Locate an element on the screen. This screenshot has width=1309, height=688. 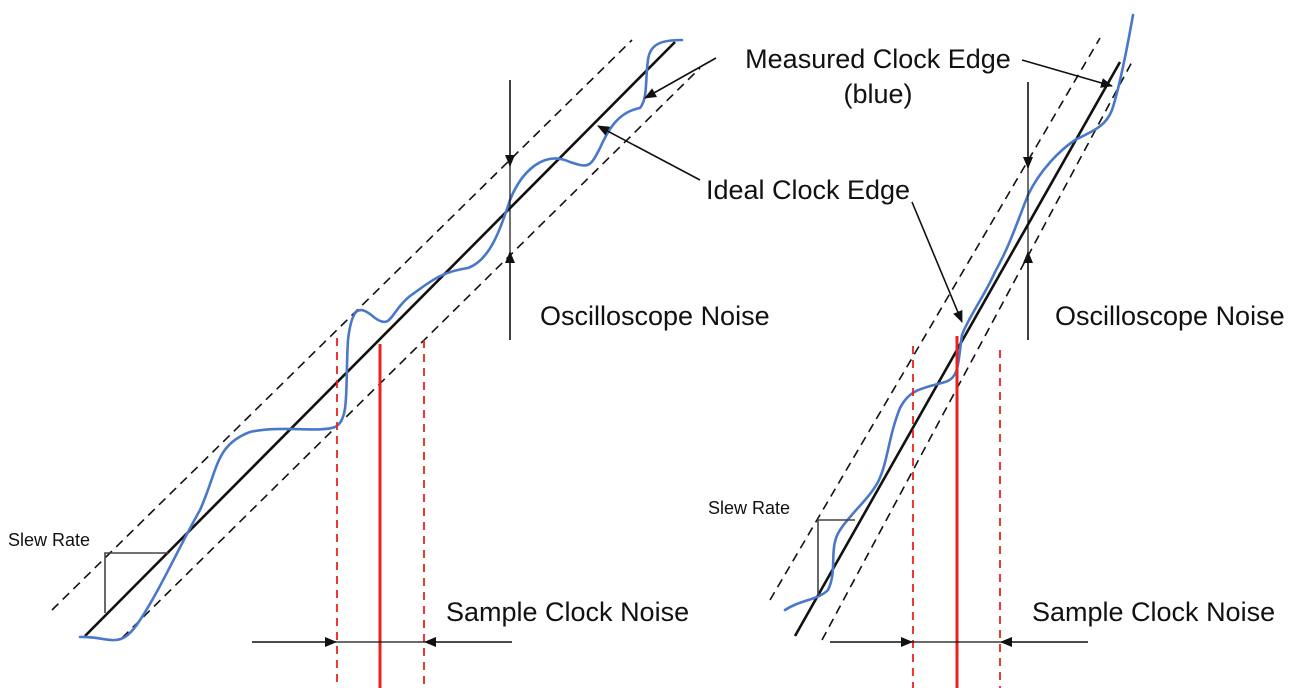
measured-edge-pointer-right is located at coordinates (1067, 73).